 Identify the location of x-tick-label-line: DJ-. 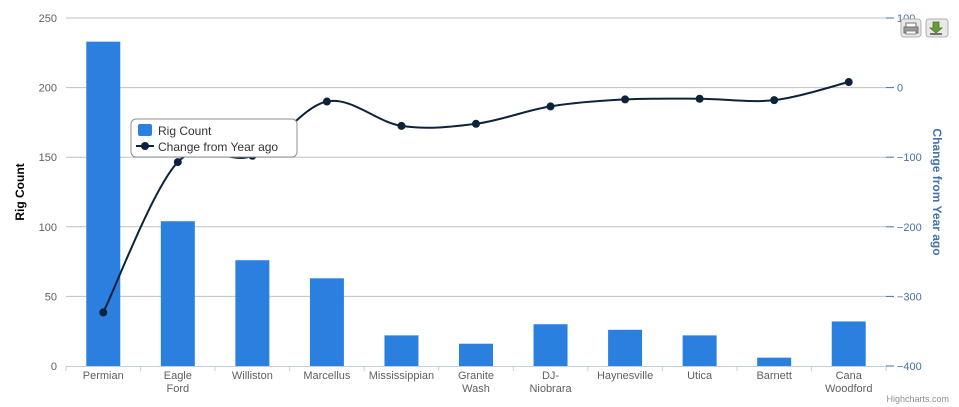
(550, 376).